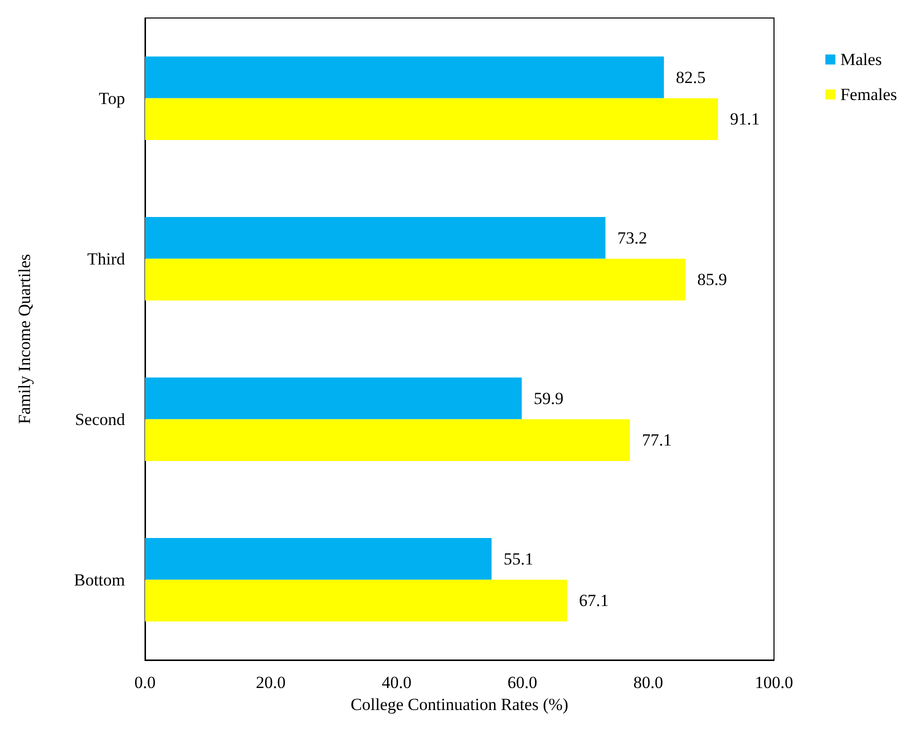 The height and width of the screenshot is (738, 912). I want to click on y-tick-label: Third, so click(106, 258).